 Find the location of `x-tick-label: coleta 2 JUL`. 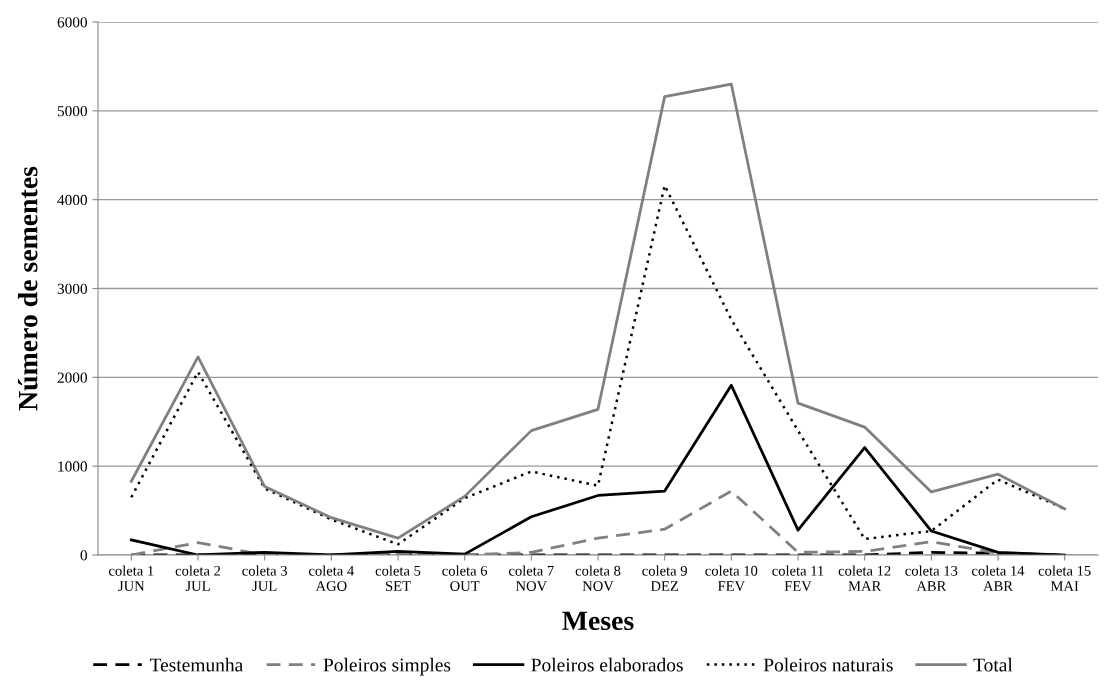

x-tick-label: coleta 2 JUL is located at coordinates (198, 578).